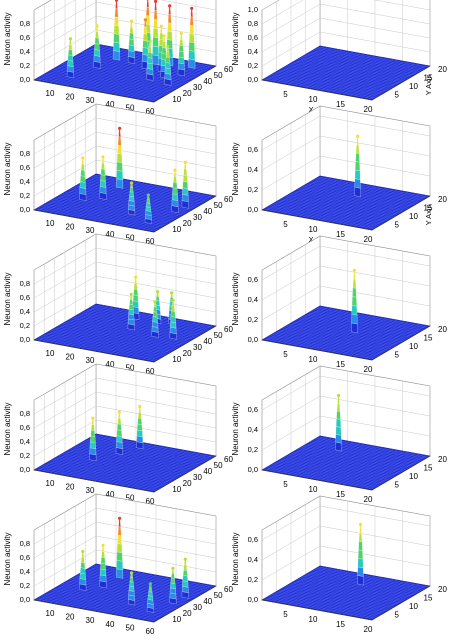 The width and height of the screenshot is (454, 643). What do you see at coordinates (207, 601) in the screenshot?
I see `y-tick-label: 40` at bounding box center [207, 601].